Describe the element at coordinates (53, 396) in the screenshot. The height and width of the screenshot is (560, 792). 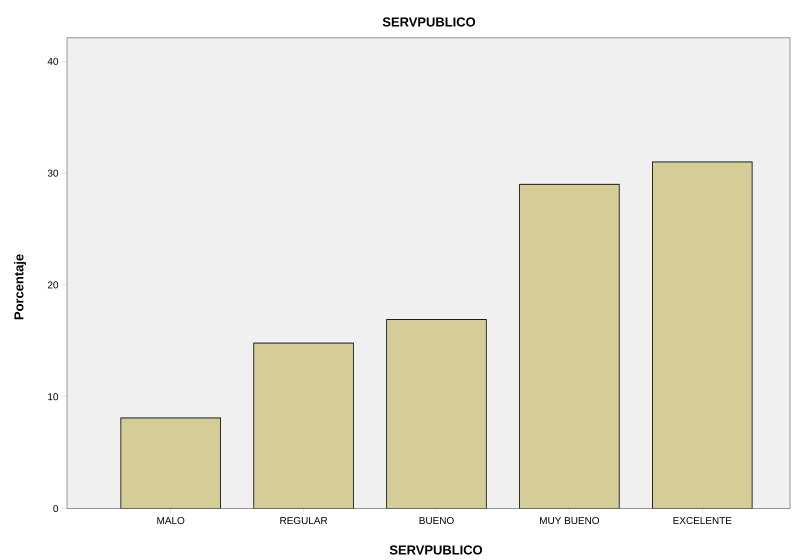
I see `y-tick-label: 10` at that location.